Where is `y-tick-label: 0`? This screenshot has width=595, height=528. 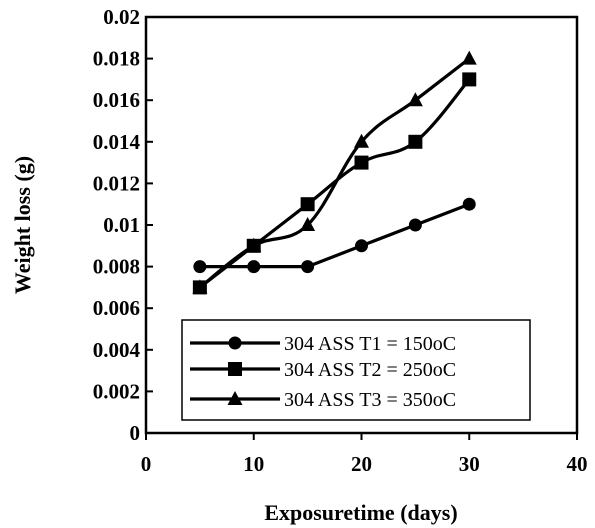
y-tick-label: 0 is located at coordinates (135, 433).